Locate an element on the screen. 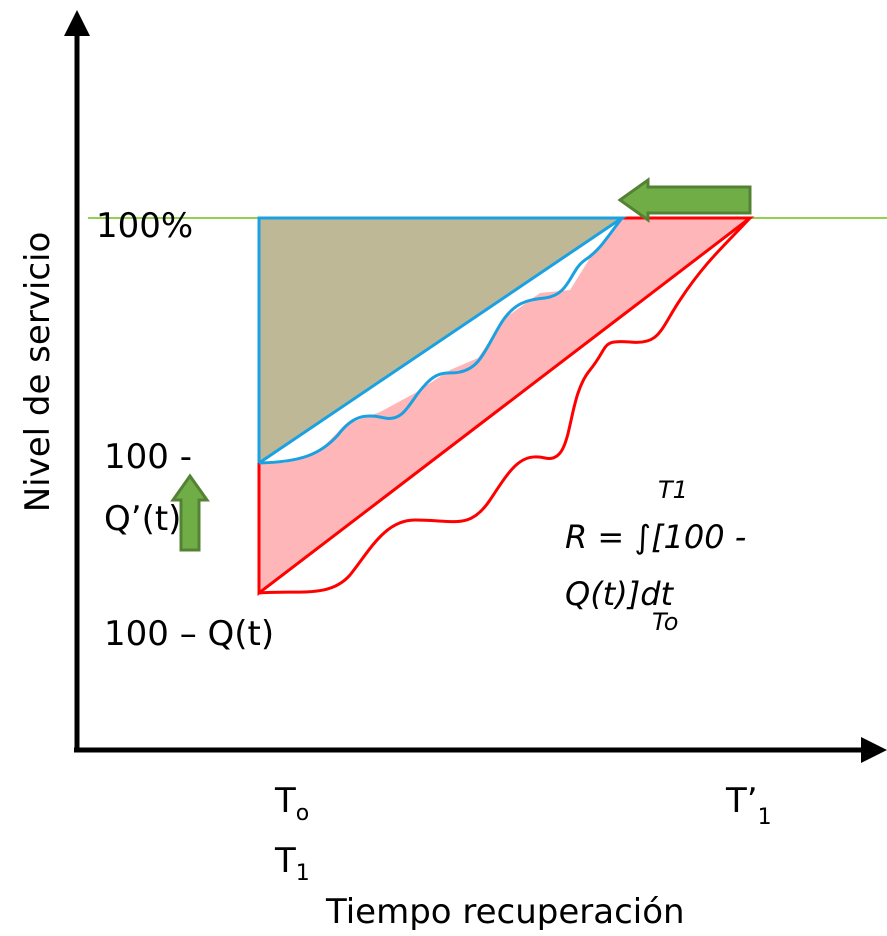 This screenshot has height=936, width=887. blue-improved-recovery-curve is located at coordinates (441, 341).